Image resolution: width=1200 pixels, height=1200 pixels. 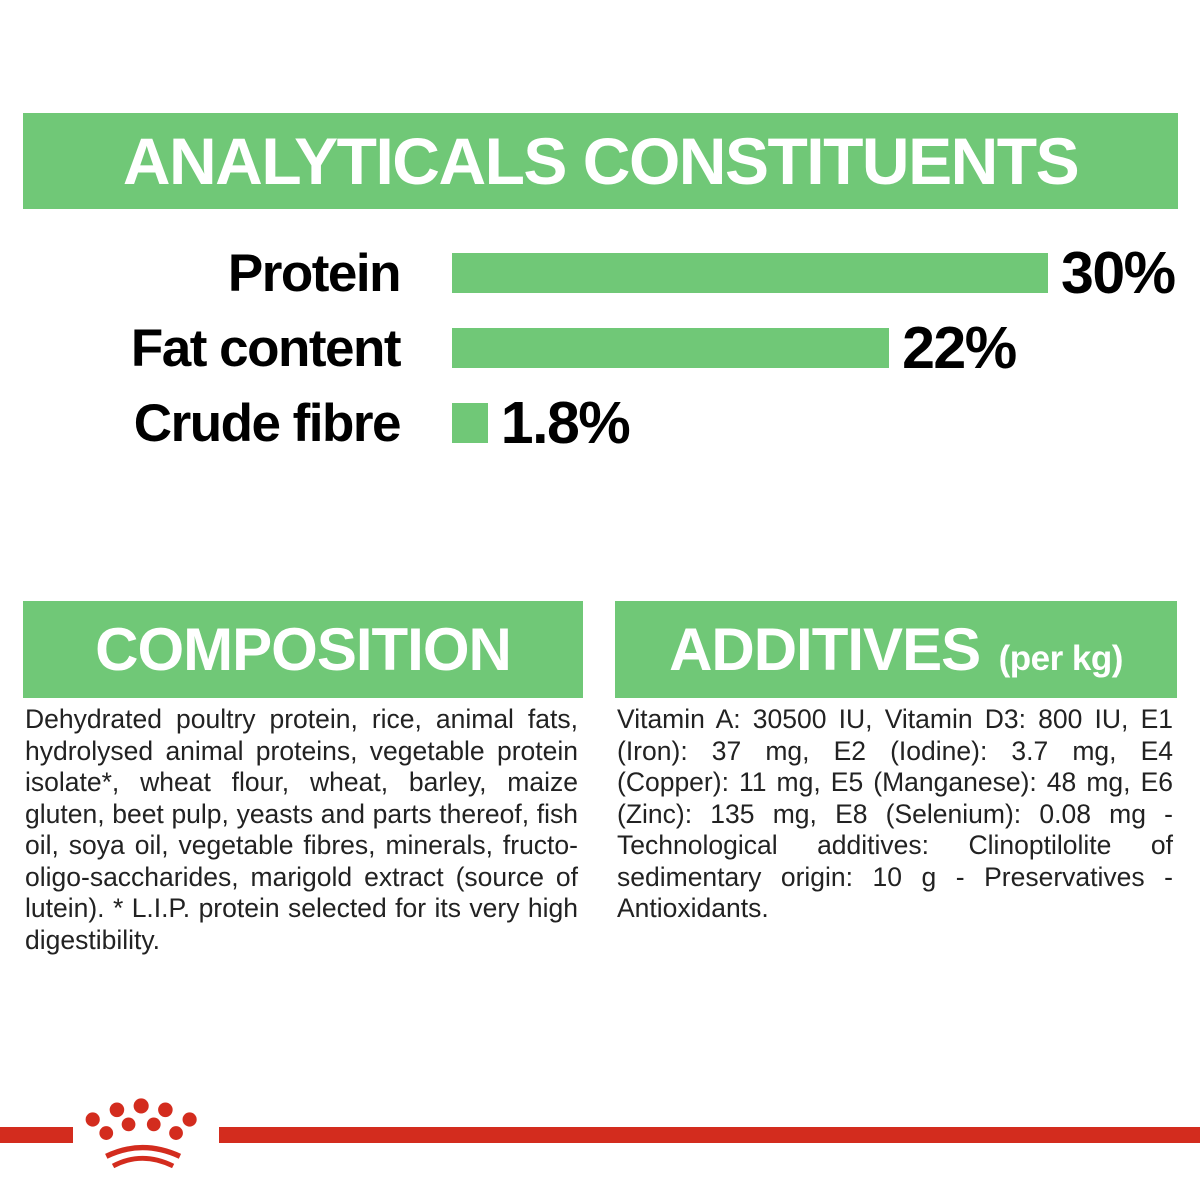 What do you see at coordinates (141, 1133) in the screenshot?
I see `royal-canin-crown-icon` at bounding box center [141, 1133].